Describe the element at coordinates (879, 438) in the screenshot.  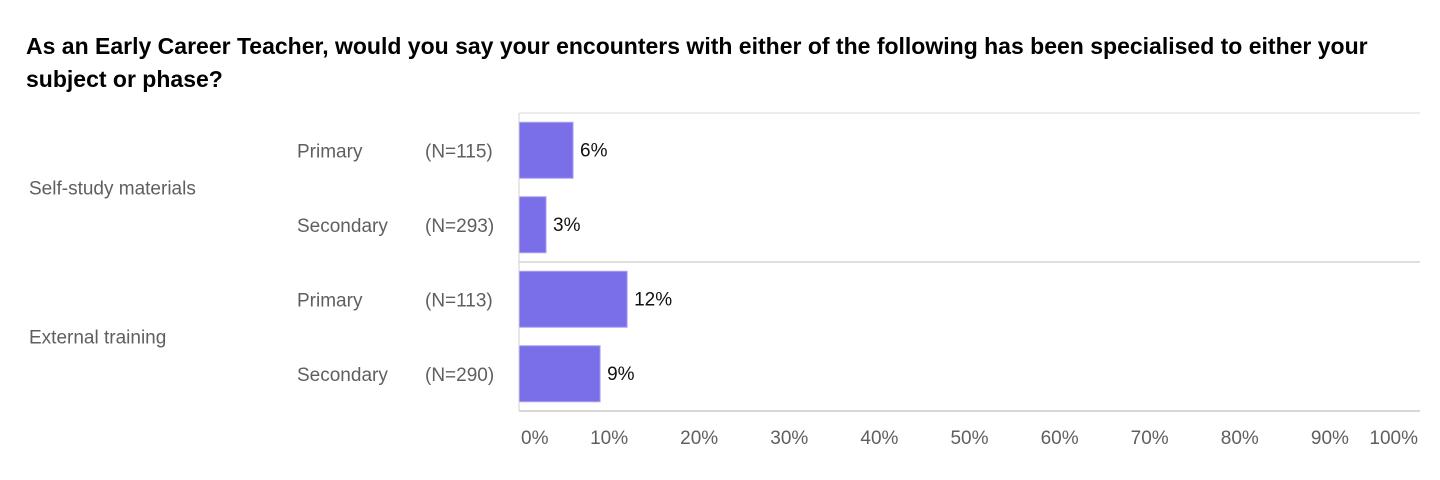
I see `x-tick-label: 40%` at that location.